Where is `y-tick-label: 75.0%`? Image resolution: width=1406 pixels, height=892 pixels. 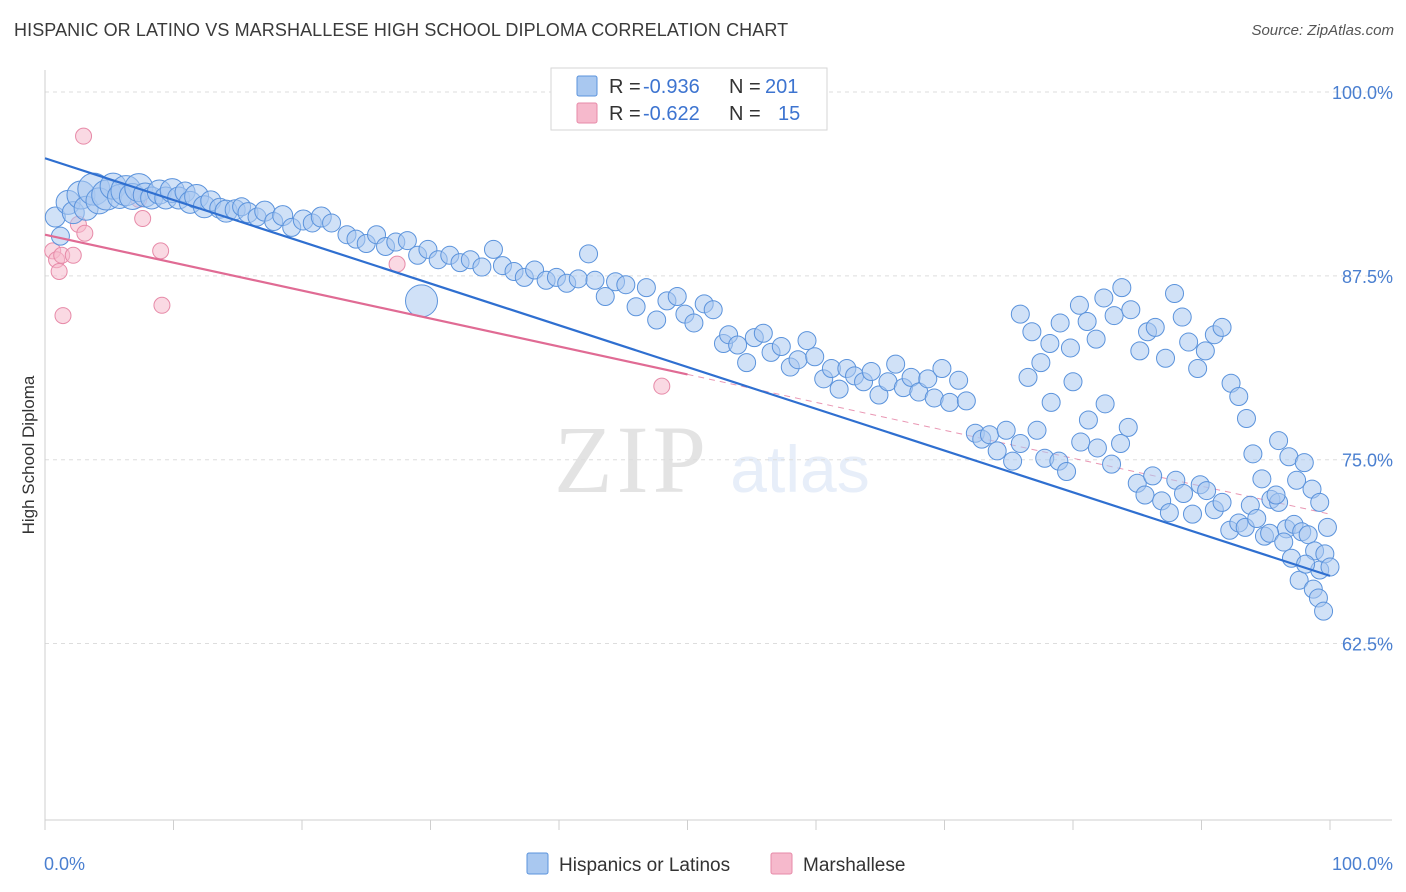
y-tick-label: 75.0% is located at coordinates (1367, 461).